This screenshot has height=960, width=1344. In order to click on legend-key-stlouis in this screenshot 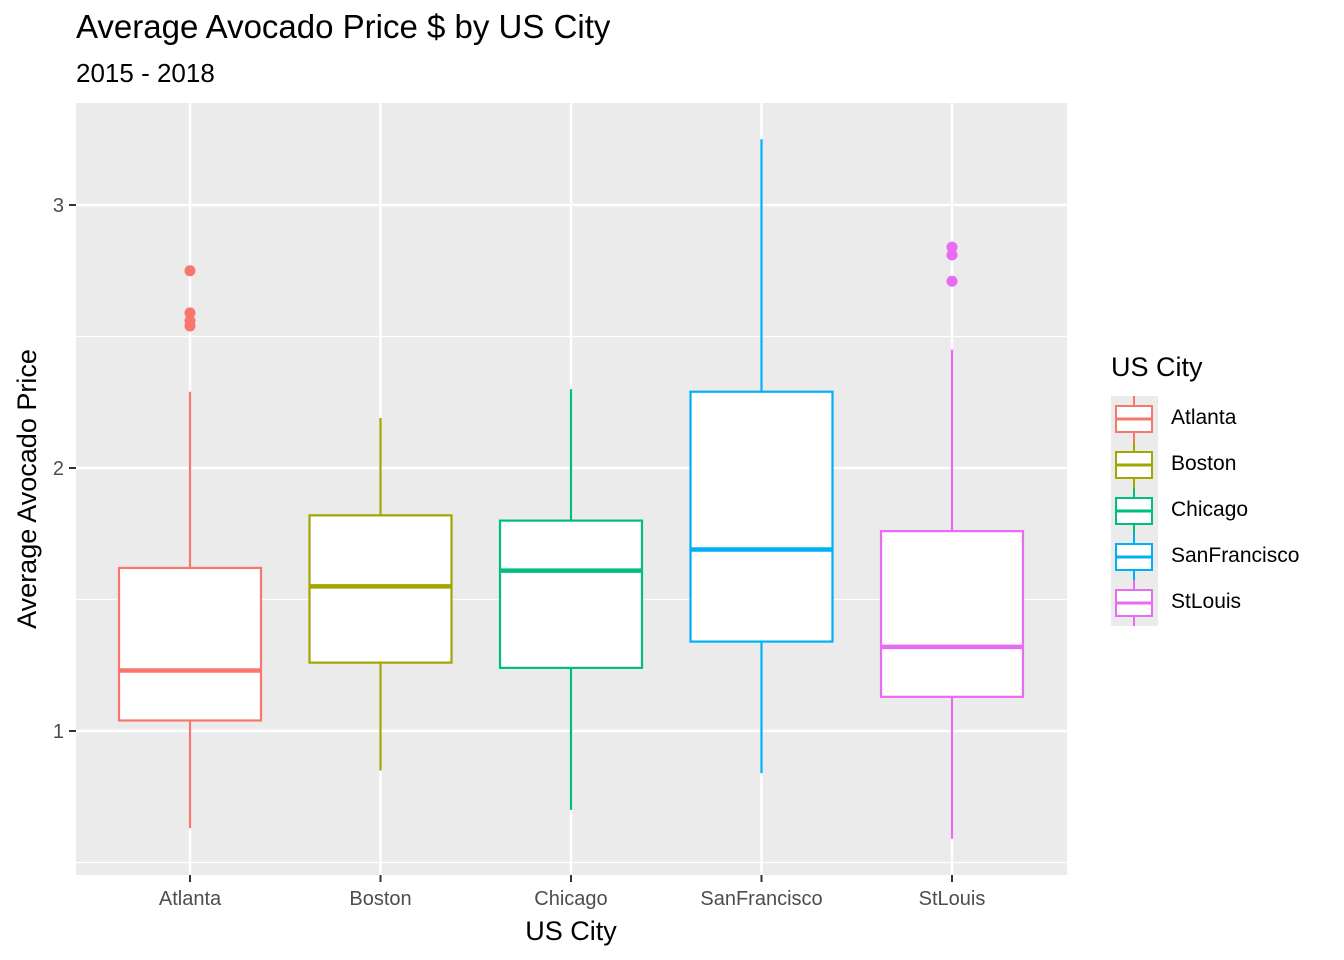, I will do `click(1134, 603)`.